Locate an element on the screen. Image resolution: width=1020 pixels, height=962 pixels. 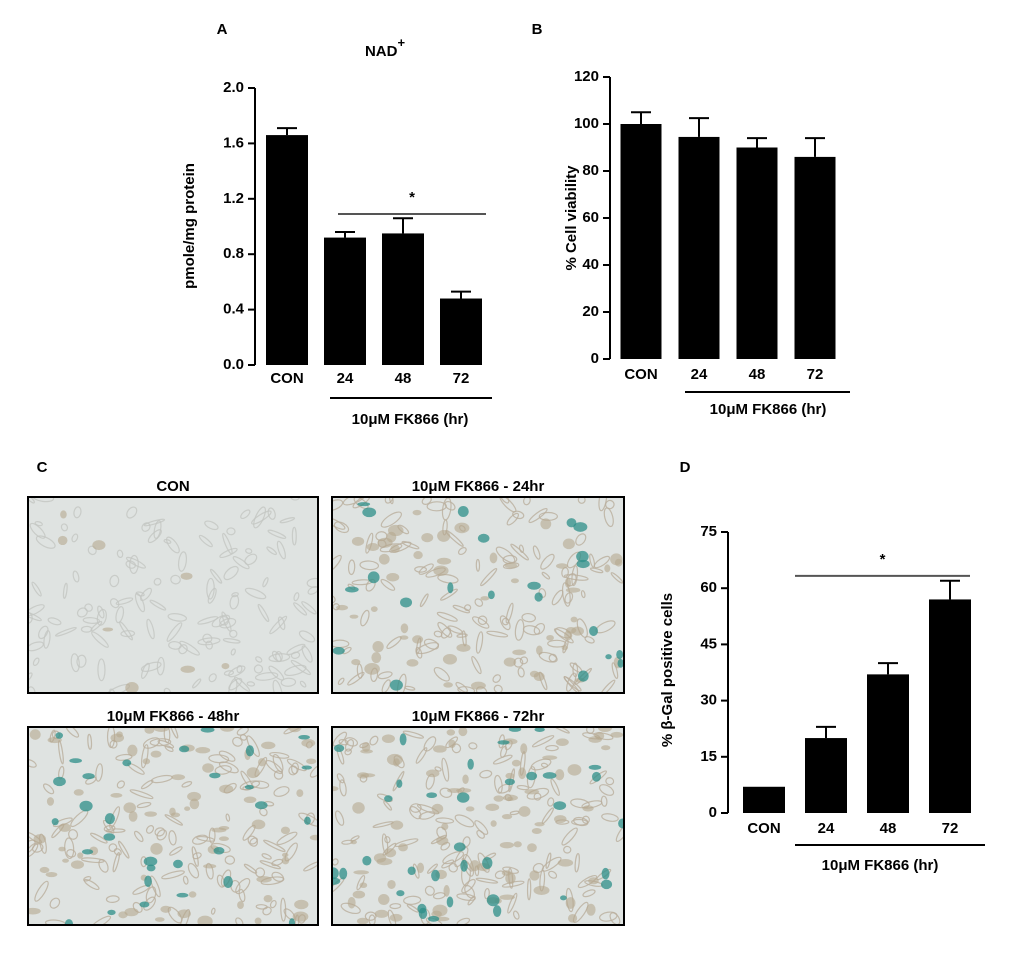
y-tick-label: 1.6 is located at coordinates (233, 142).